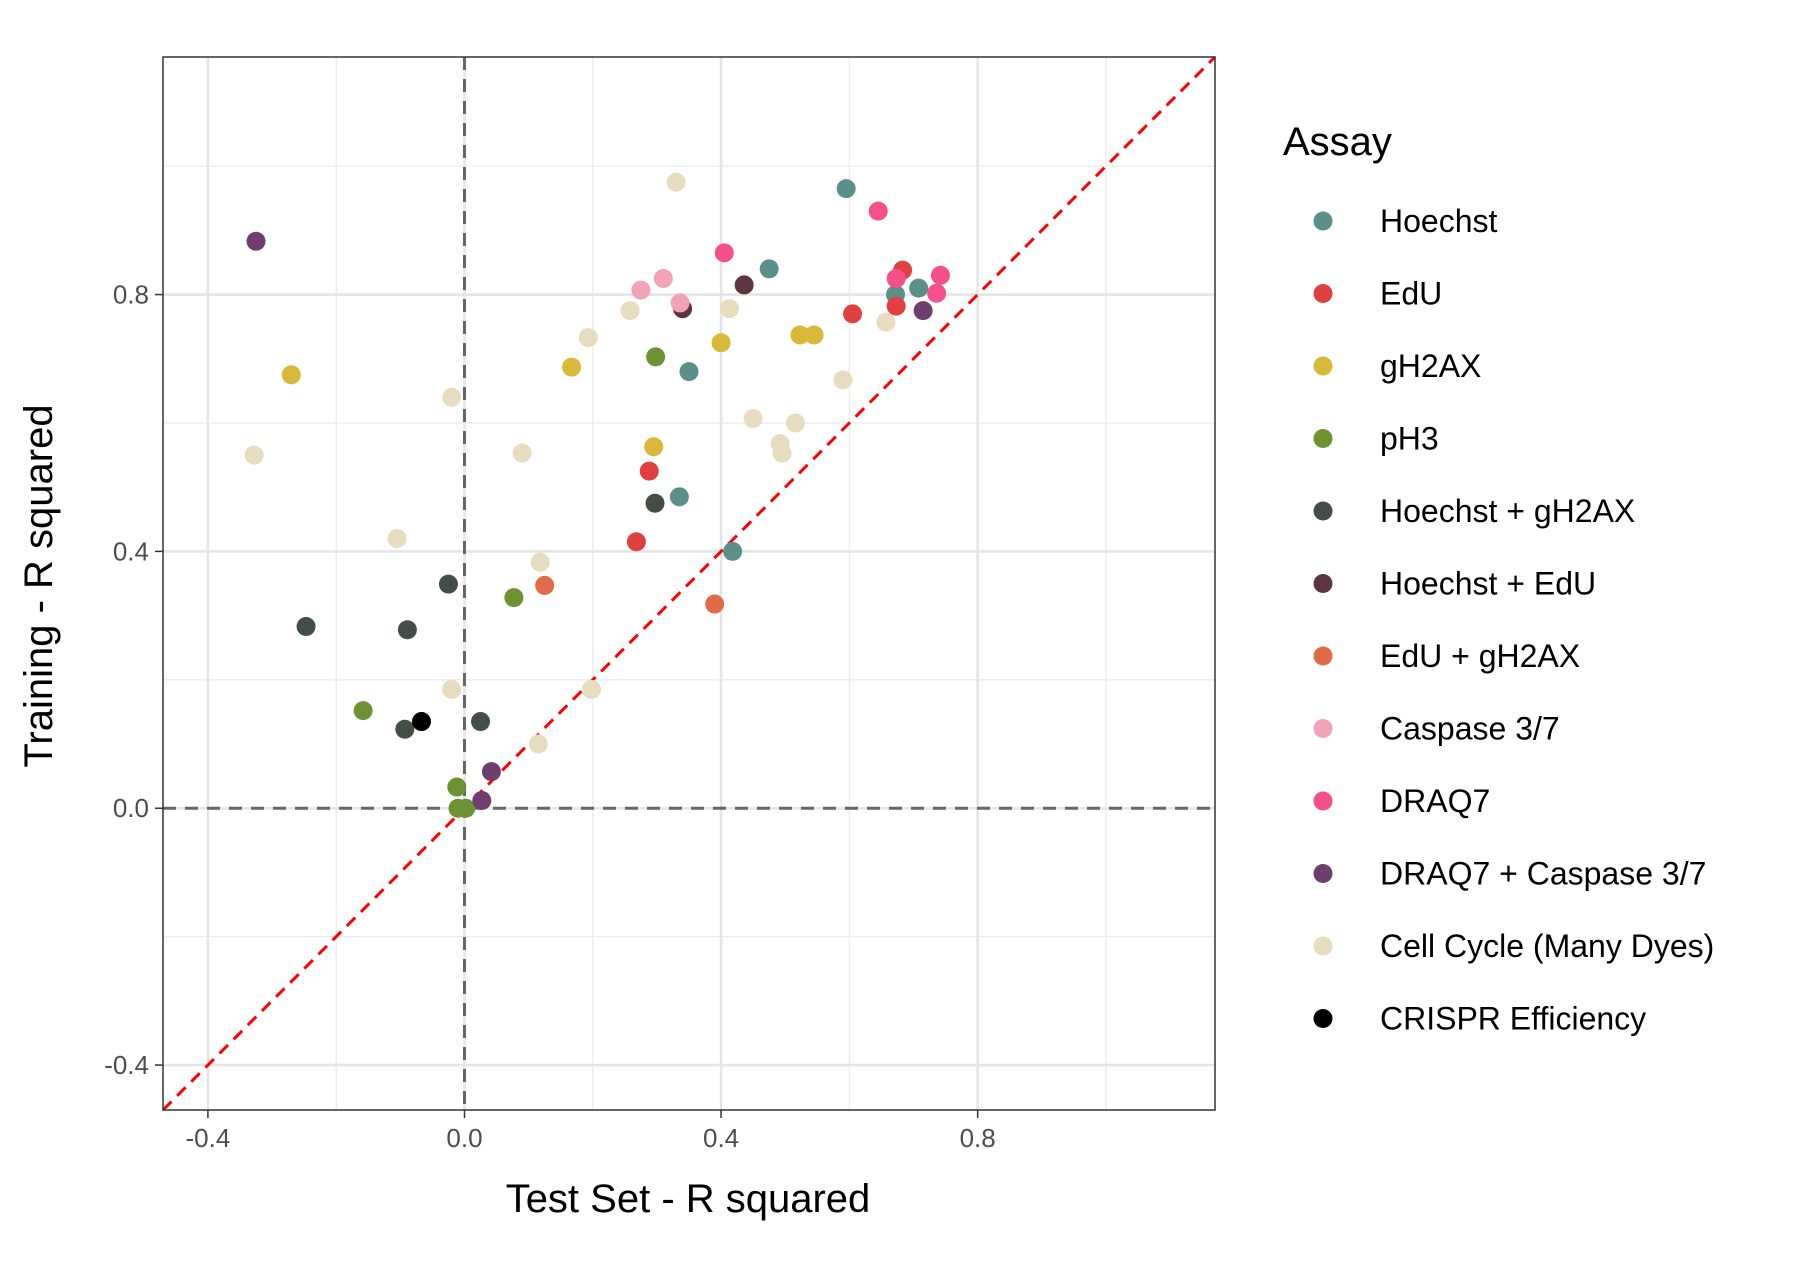 Image resolution: width=1800 pixels, height=1275 pixels. I want to click on legend-key-gh2ax, so click(1323, 366).